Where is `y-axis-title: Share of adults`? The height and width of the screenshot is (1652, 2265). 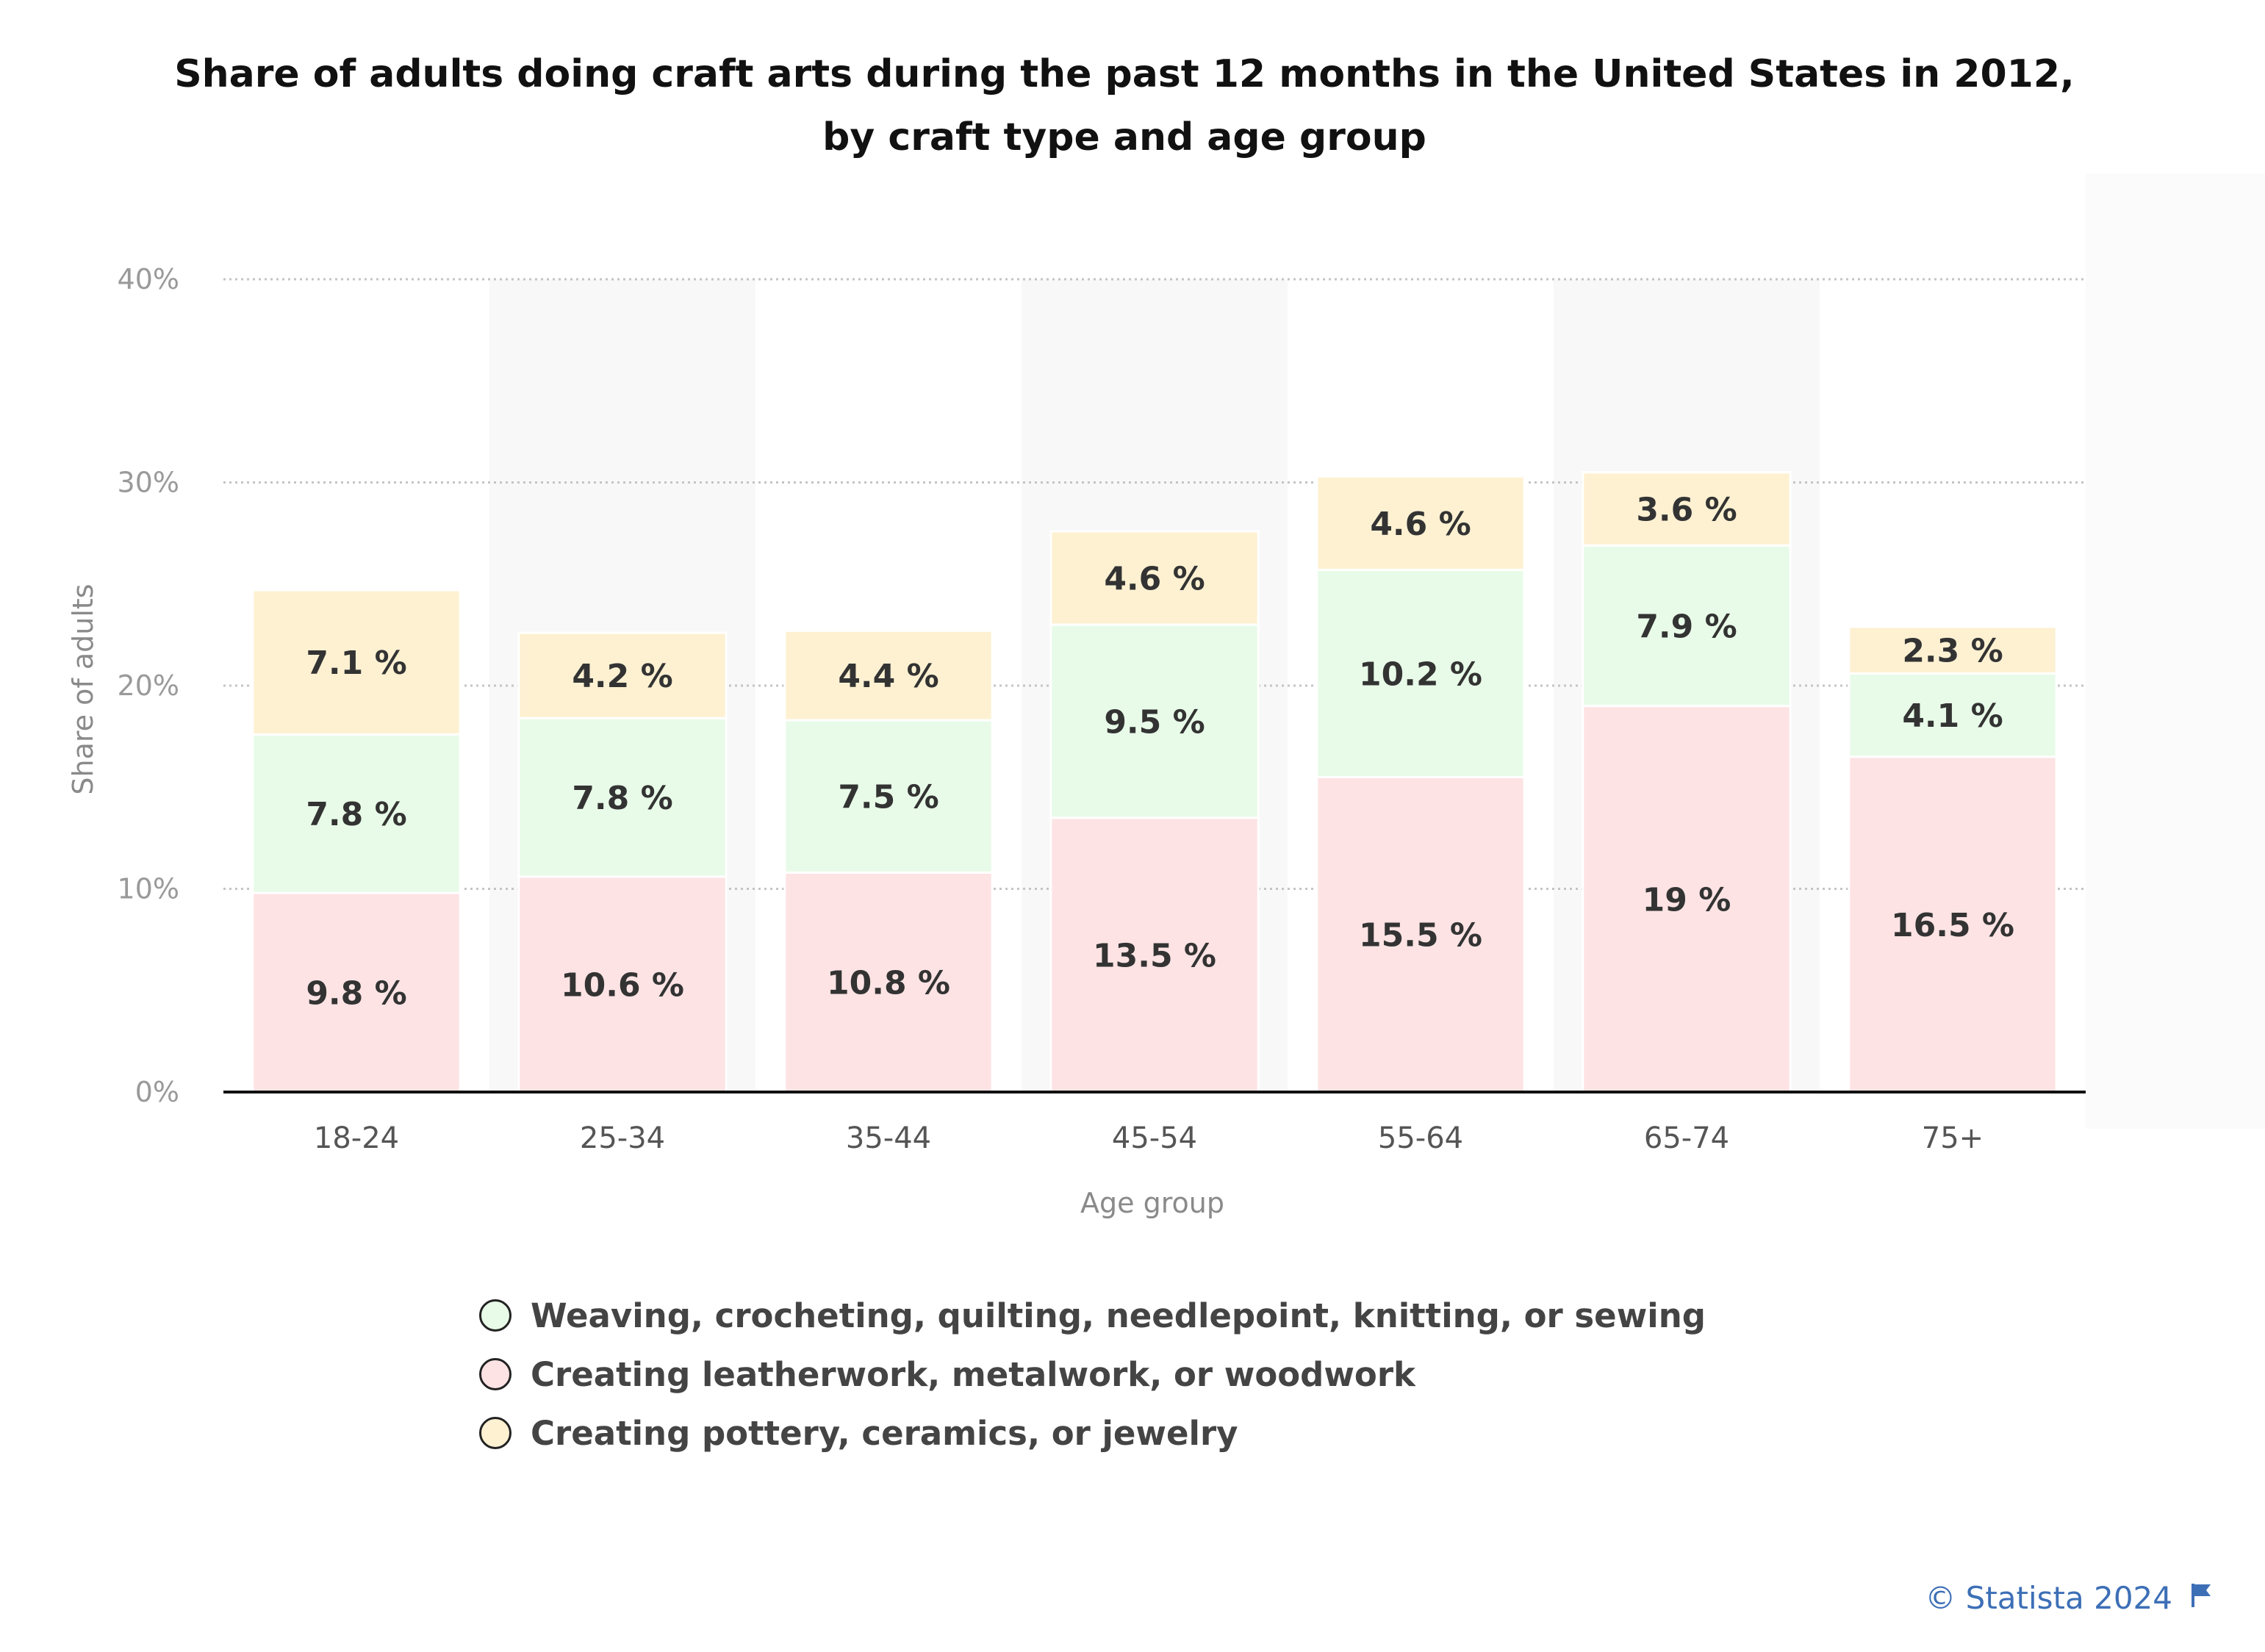
y-axis-title: Share of adults is located at coordinates (83, 688).